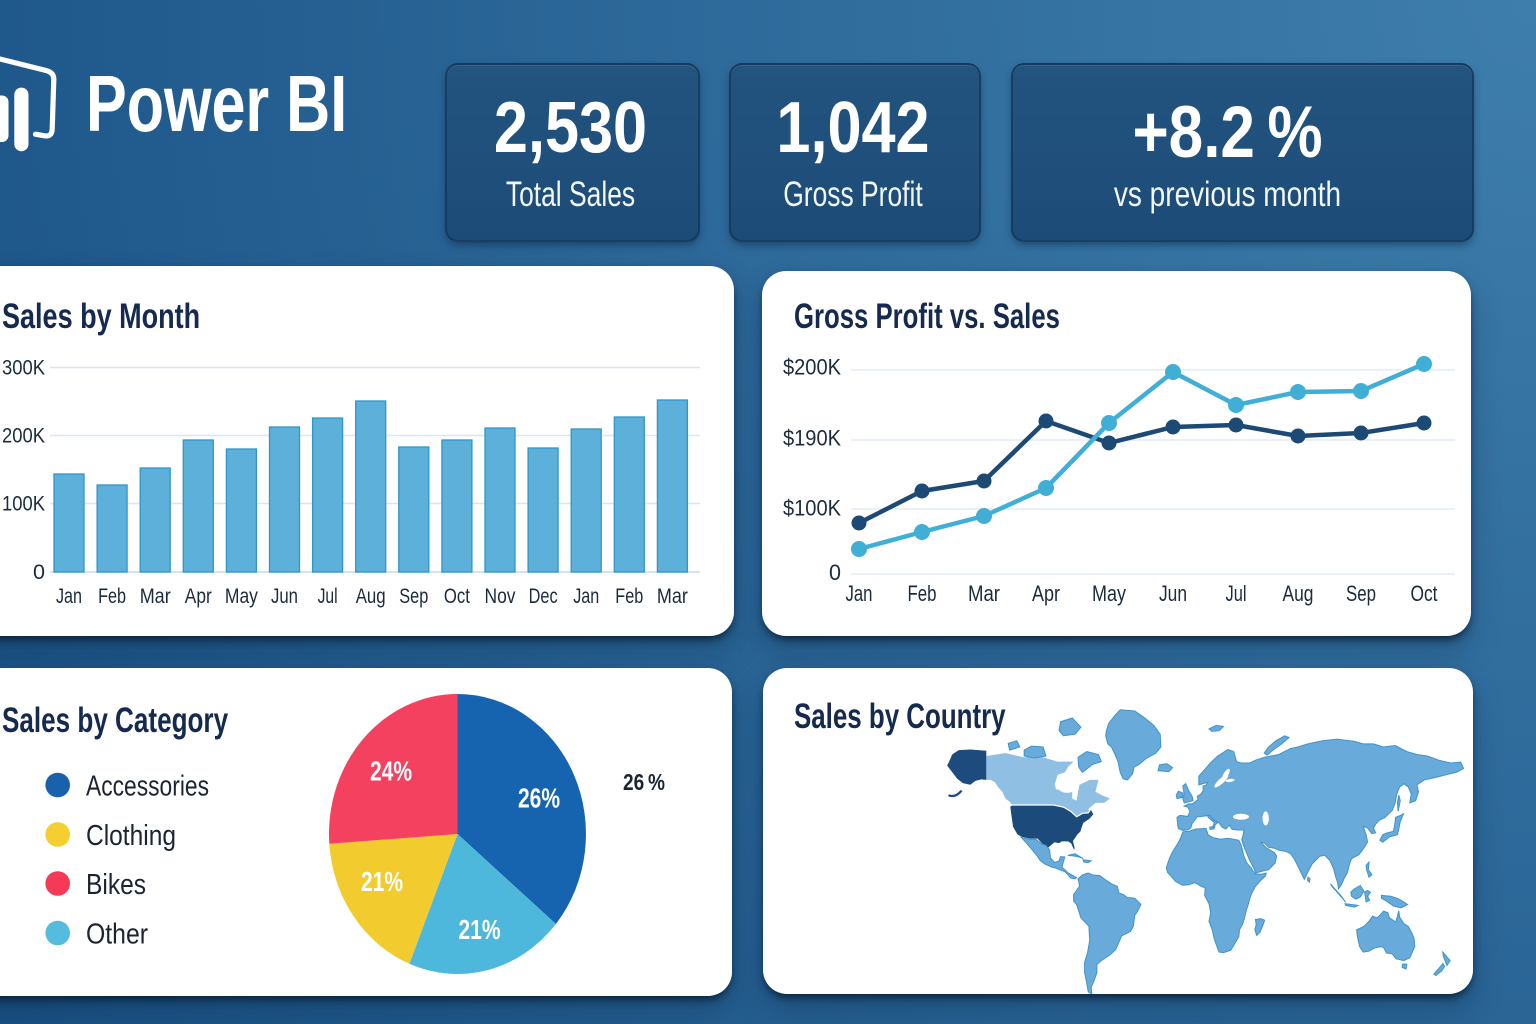  Describe the element at coordinates (391, 771) in the screenshot. I see `svg-text: 24%` at that location.